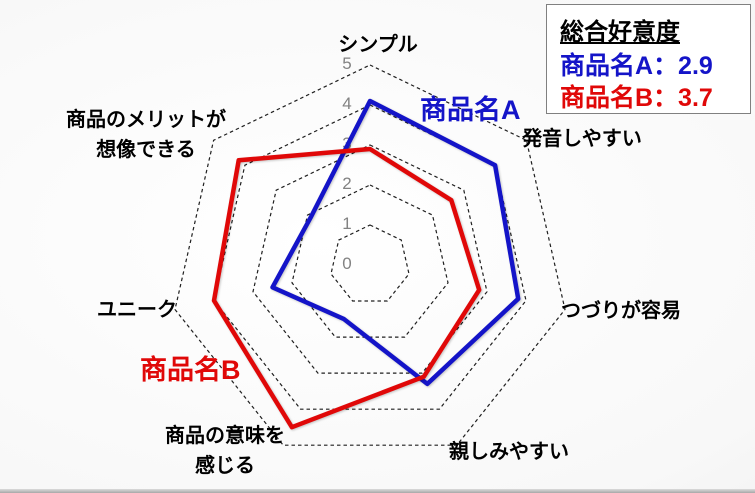 The image size is (755, 493). I want to click on axis-label-simple: シンプル, so click(378, 45).